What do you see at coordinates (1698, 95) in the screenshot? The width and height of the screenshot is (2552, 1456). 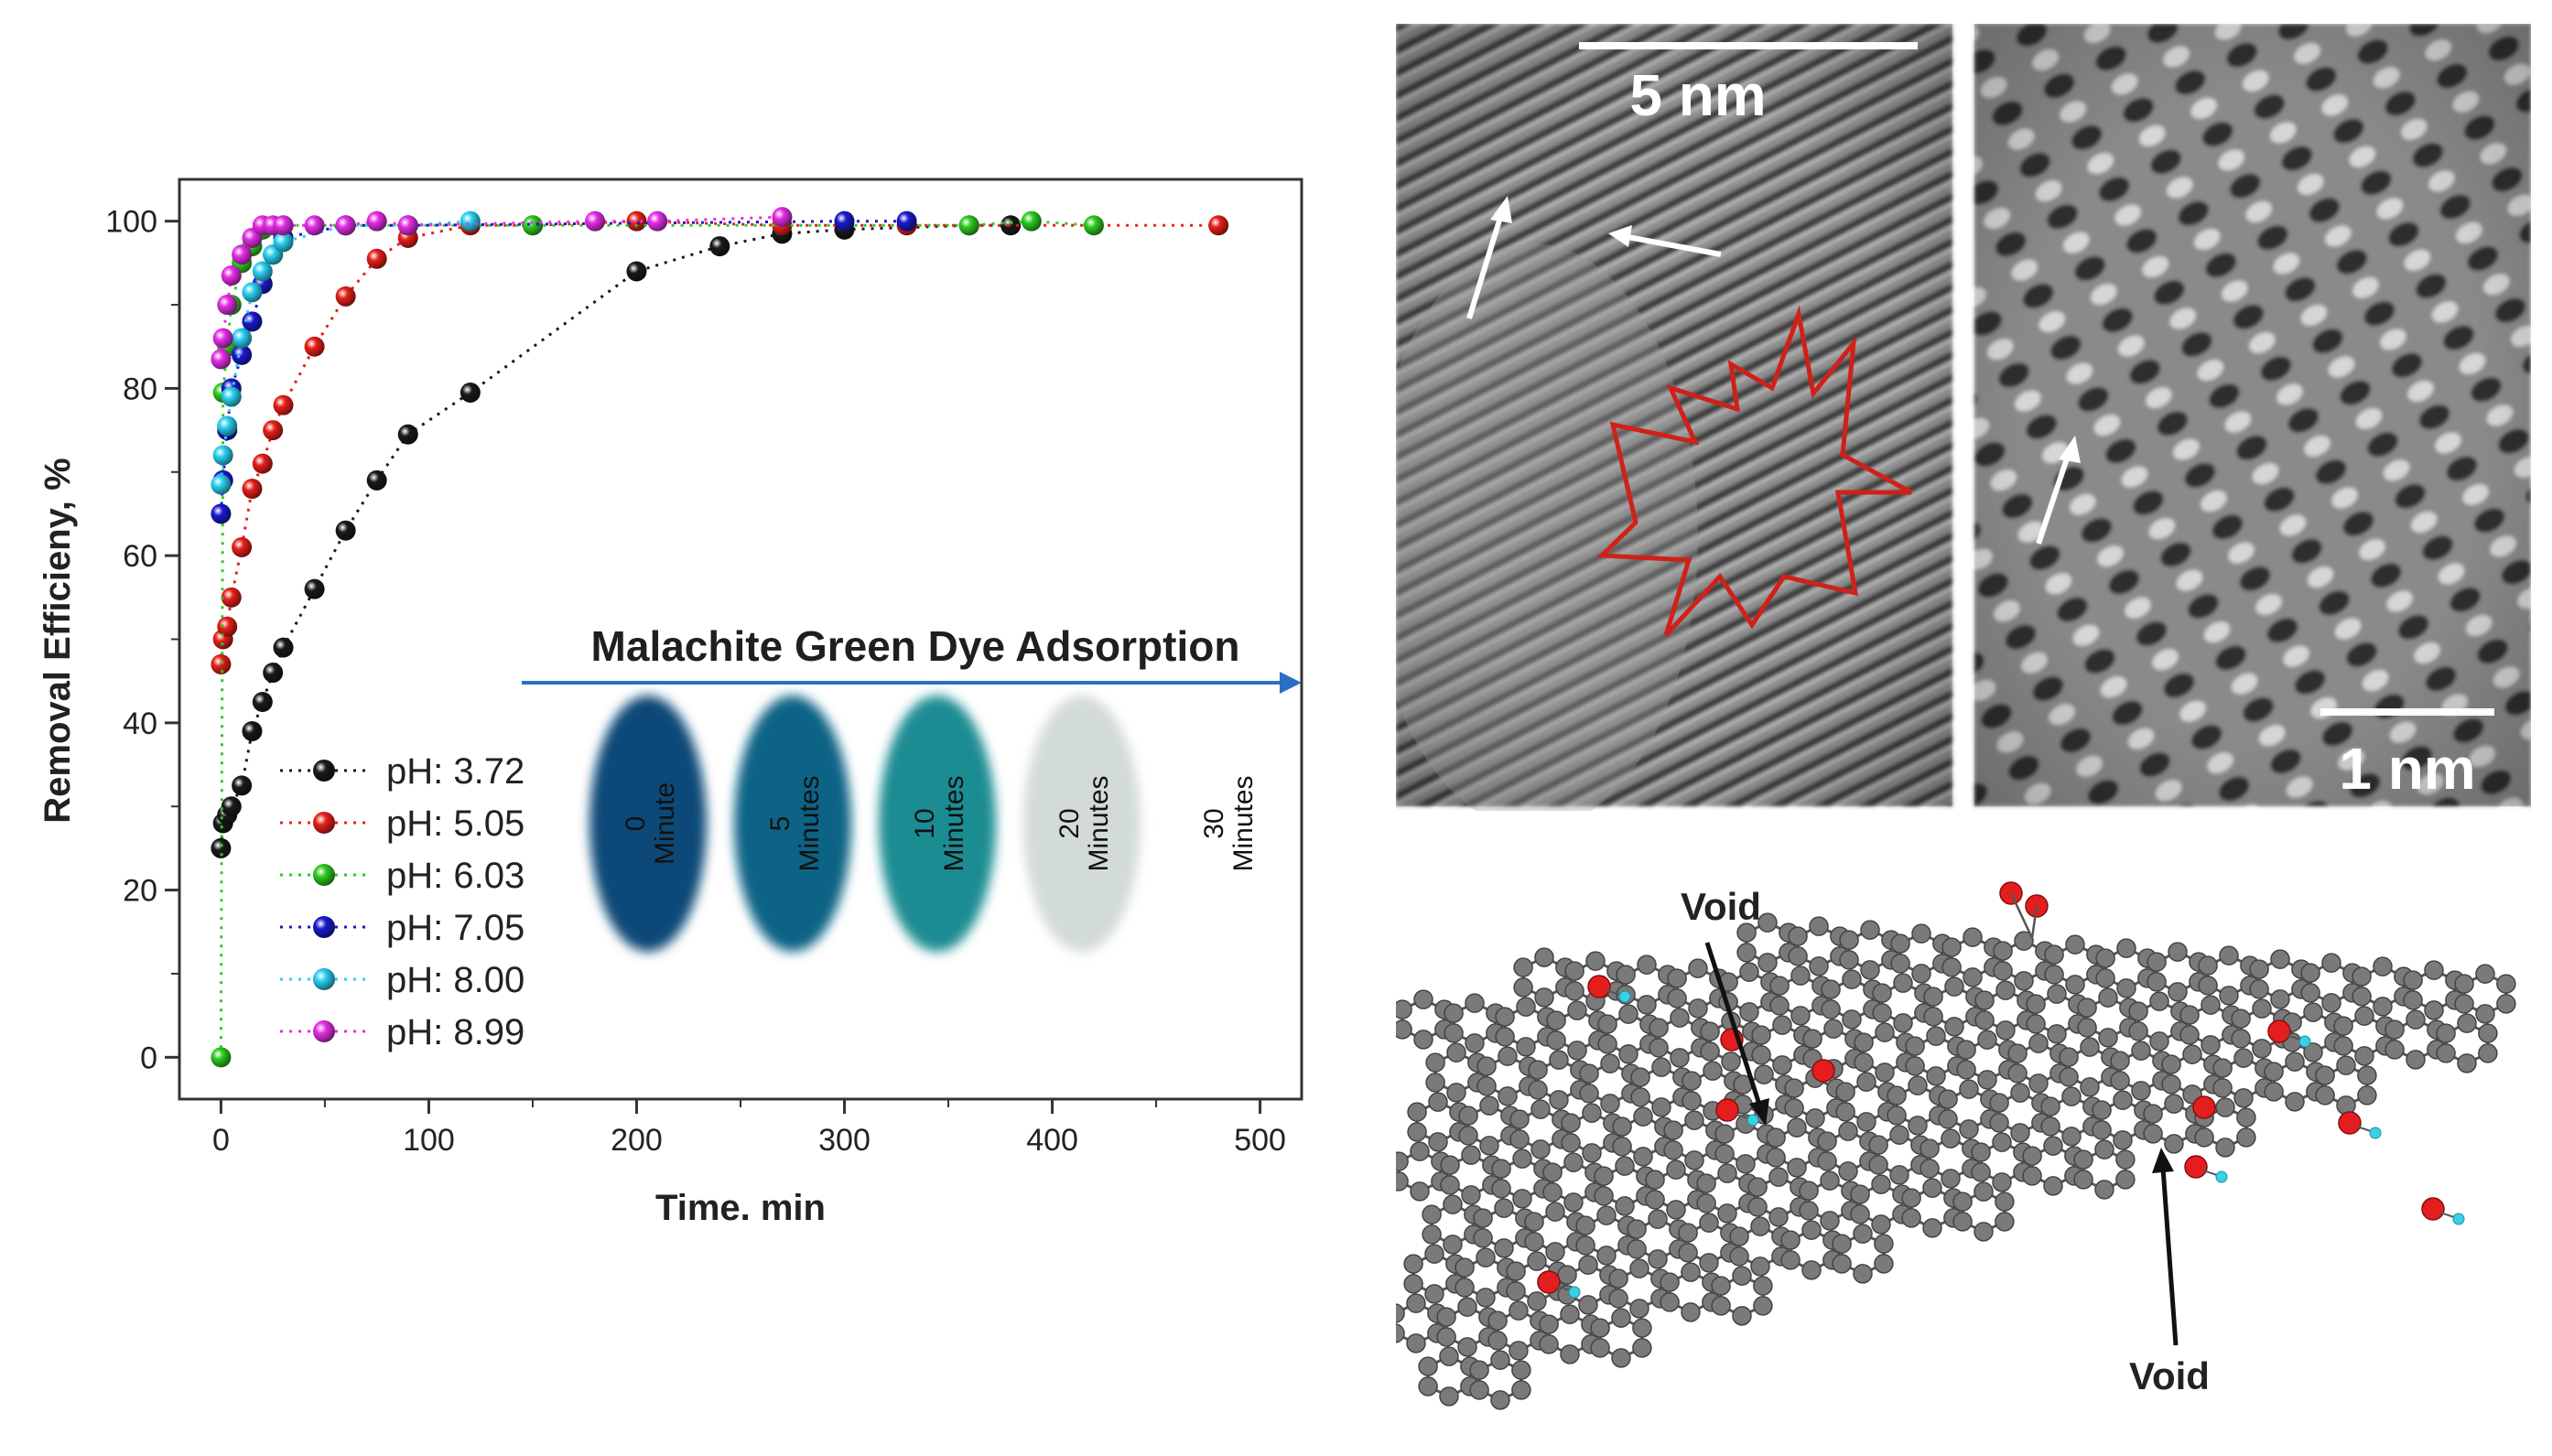 I see `scale-label-left: 5 nm` at bounding box center [1698, 95].